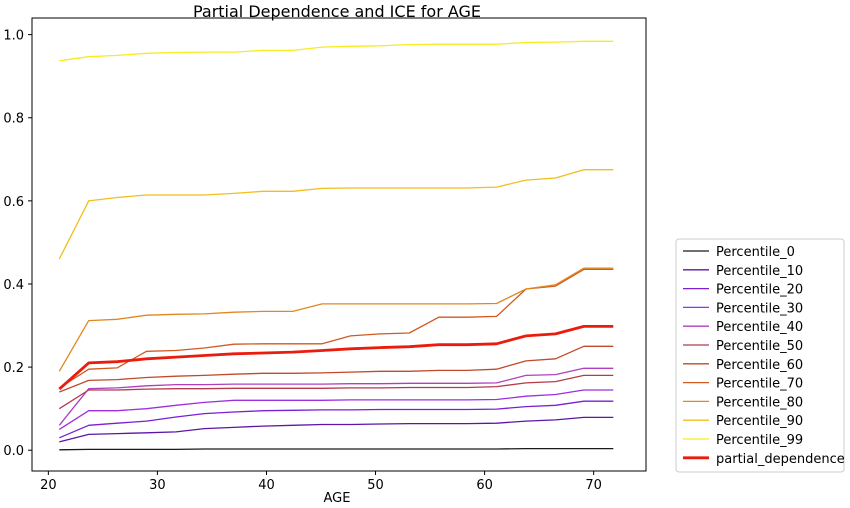  I want to click on y-tick-label: 0.4, so click(13, 285).